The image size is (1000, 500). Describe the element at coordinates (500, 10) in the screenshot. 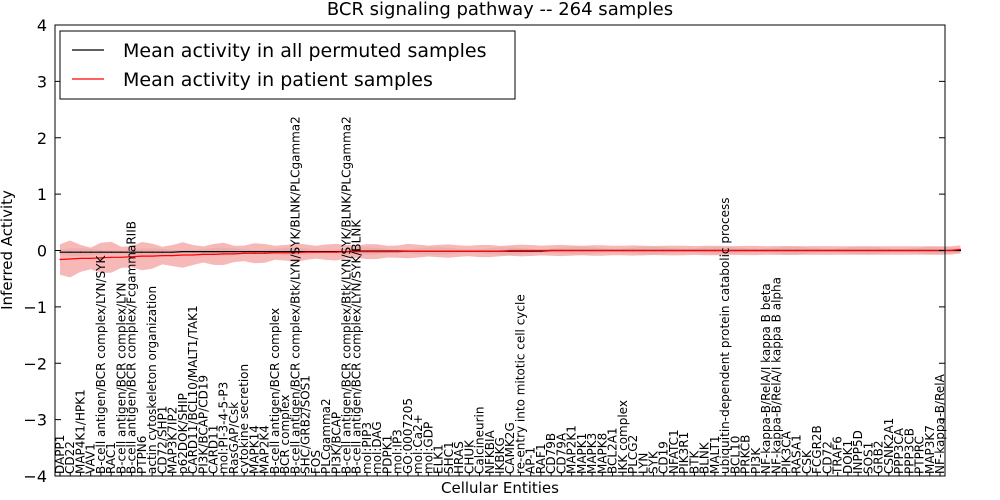

I see `chart-title: BCR signaling pathway -- 264 samples` at that location.